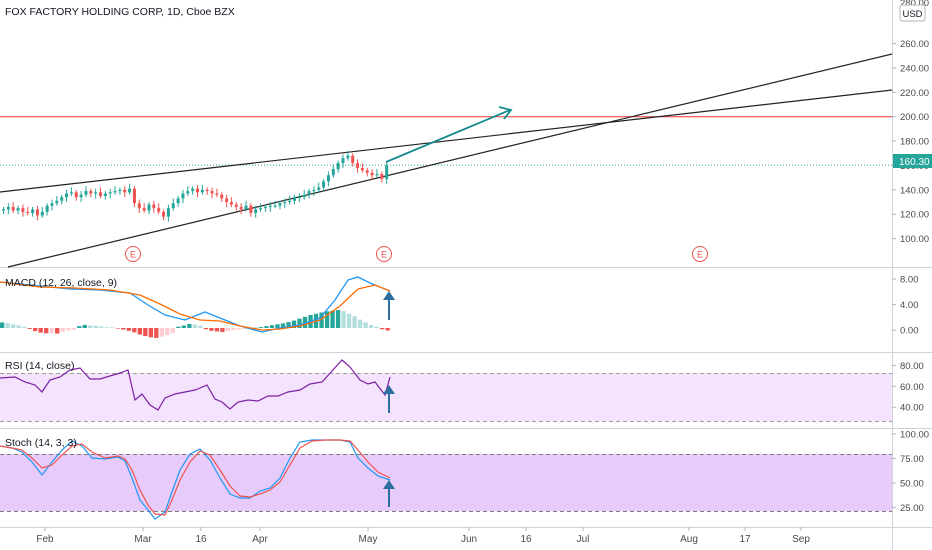 The height and width of the screenshot is (550, 932). What do you see at coordinates (195, 186) in the screenshot?
I see `candlestick-series` at bounding box center [195, 186].